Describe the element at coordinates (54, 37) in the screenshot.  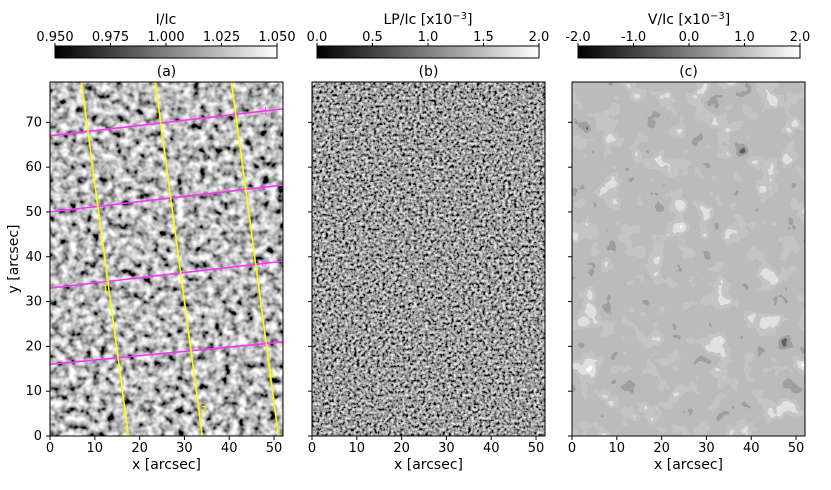
I see `colorbar-tick-label: 0.950` at that location.